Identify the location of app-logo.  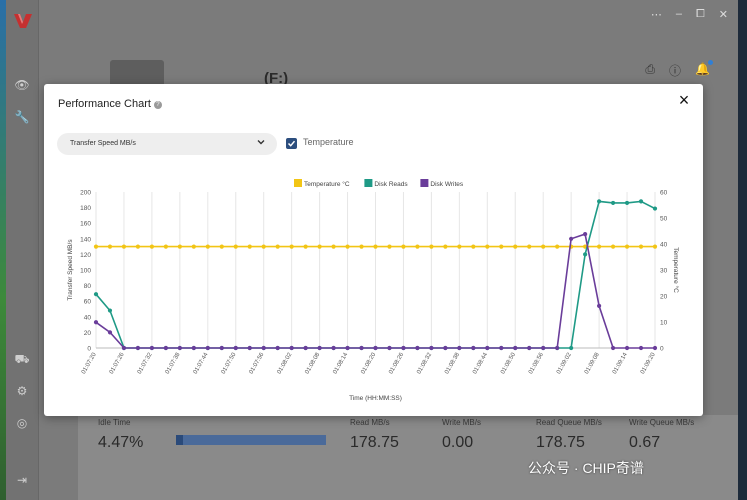
(23, 21).